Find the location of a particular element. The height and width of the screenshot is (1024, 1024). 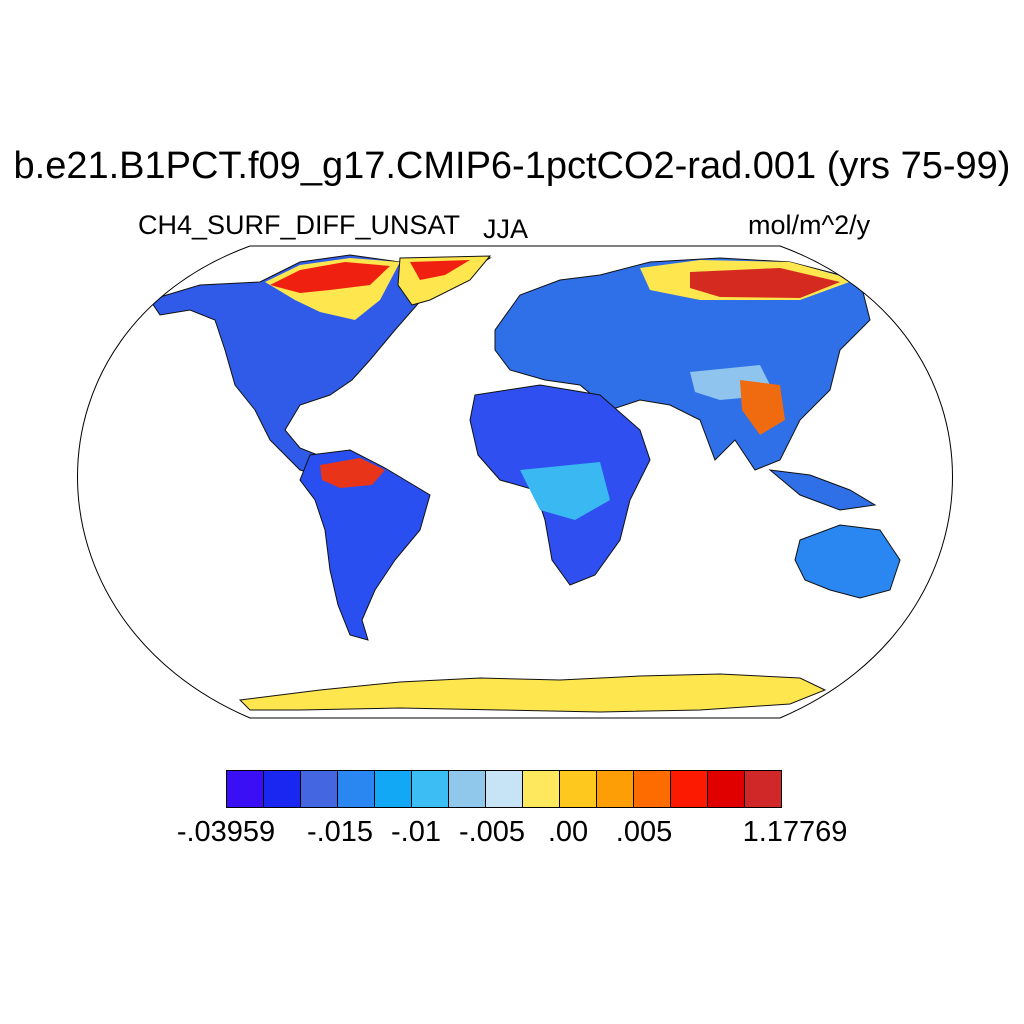

greenland-hot is located at coordinates (440, 270).